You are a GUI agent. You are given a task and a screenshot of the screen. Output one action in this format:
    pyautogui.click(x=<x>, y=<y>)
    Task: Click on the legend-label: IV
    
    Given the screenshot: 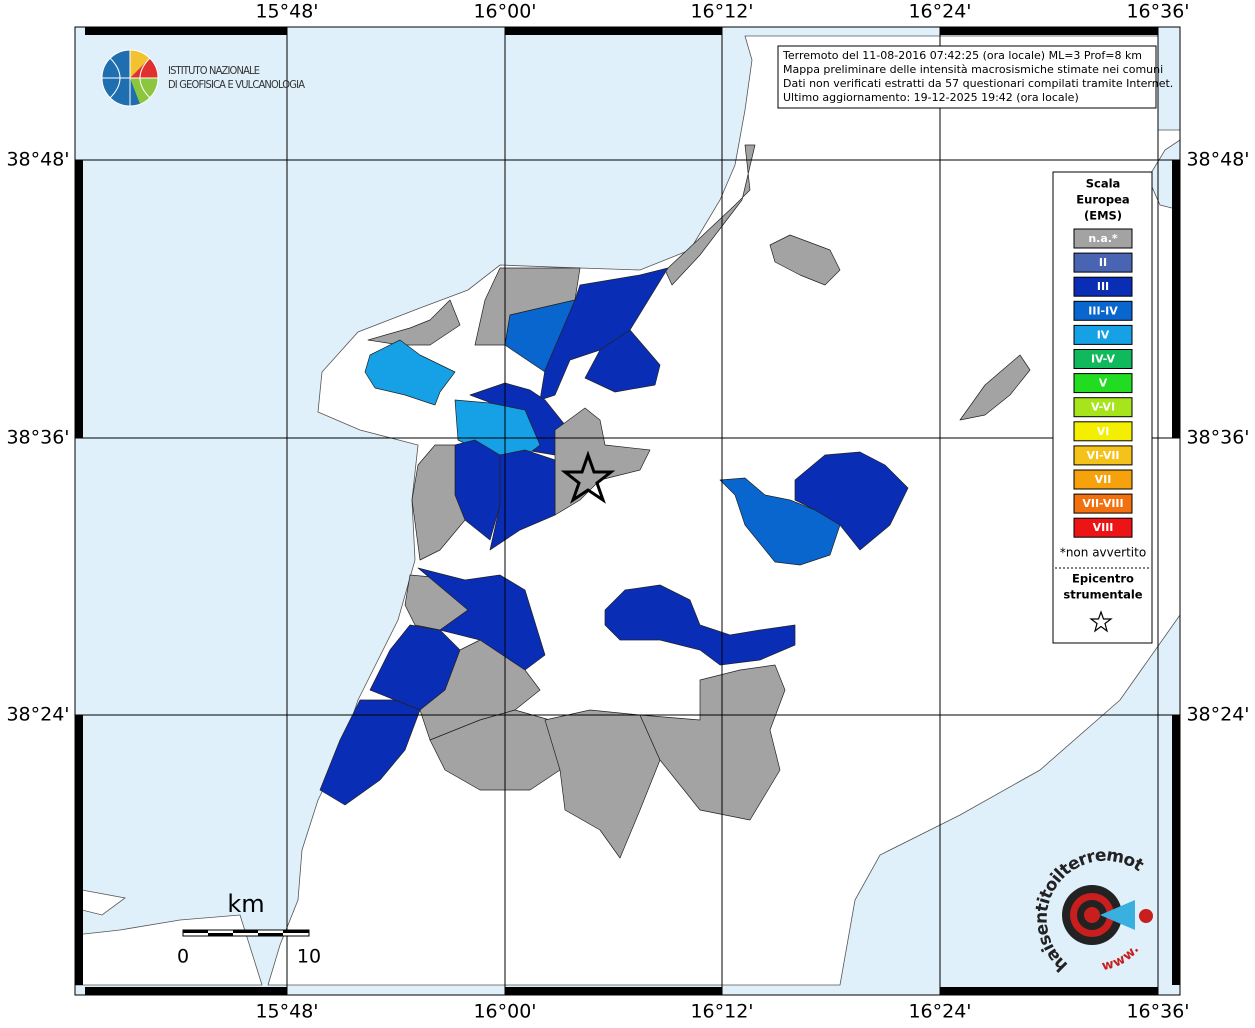 What is the action you would take?
    pyautogui.click(x=1103, y=334)
    